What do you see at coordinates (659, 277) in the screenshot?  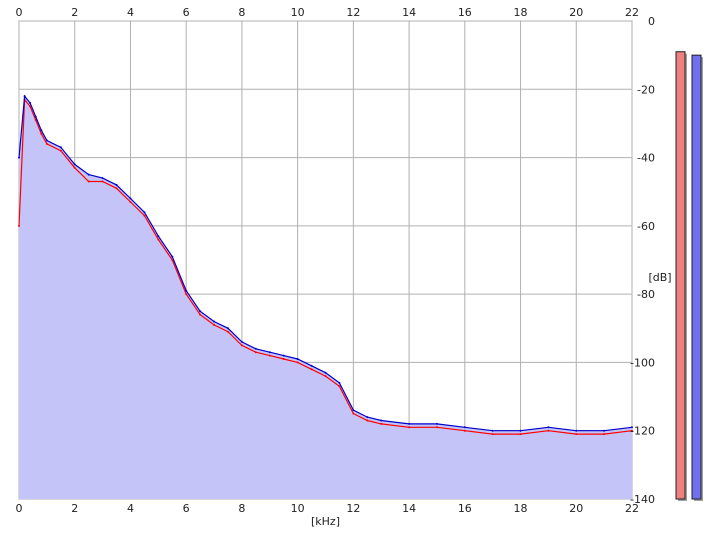 I see `y-axis-label: [dB]` at bounding box center [659, 277].